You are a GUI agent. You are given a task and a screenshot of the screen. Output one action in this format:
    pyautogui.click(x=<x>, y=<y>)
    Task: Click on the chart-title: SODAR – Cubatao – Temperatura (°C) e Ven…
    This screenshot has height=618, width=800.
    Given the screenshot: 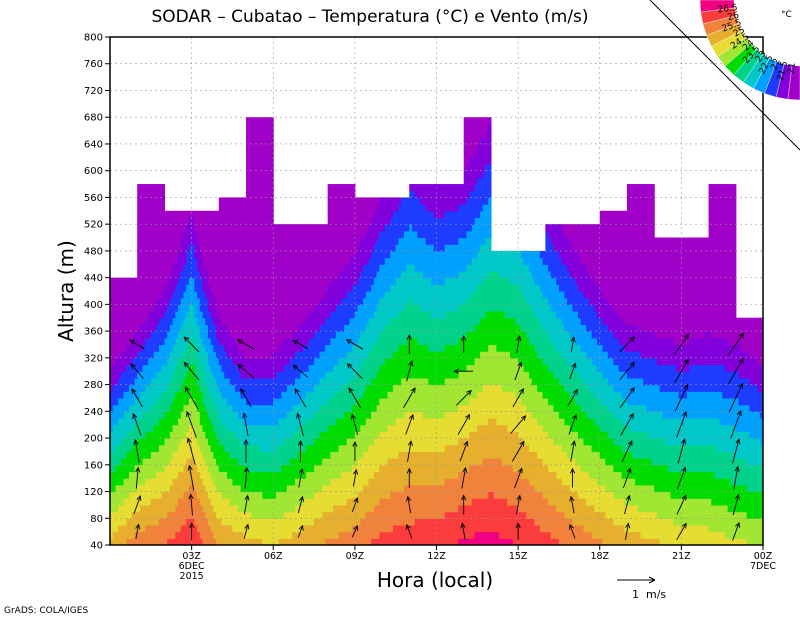 What is the action you would take?
    pyautogui.click(x=369, y=17)
    